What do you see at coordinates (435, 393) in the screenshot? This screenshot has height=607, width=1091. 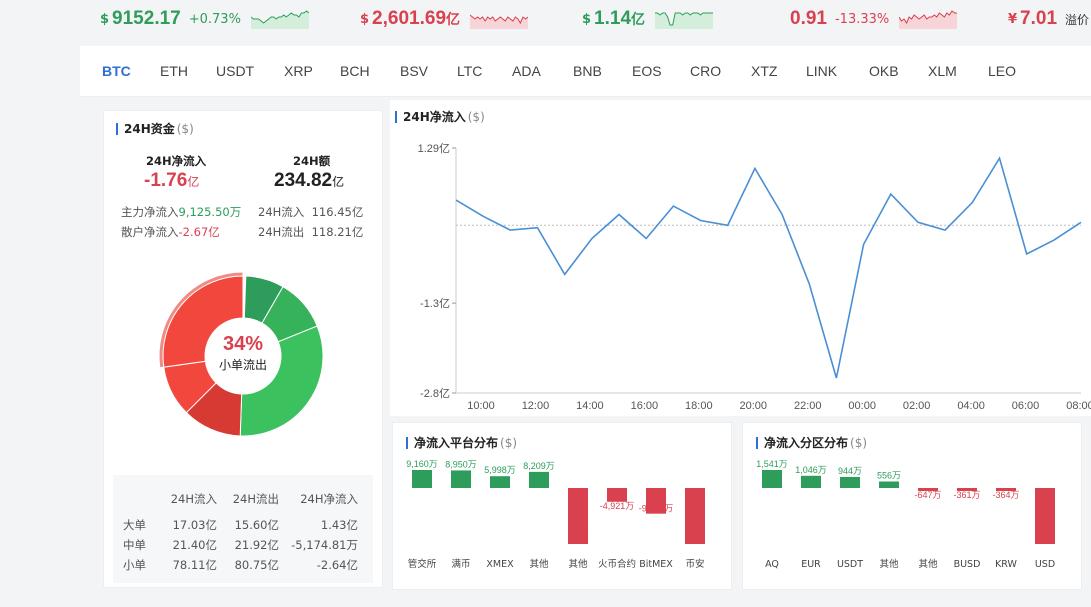 I see `y-tick-label: -2.8亿` at bounding box center [435, 393].